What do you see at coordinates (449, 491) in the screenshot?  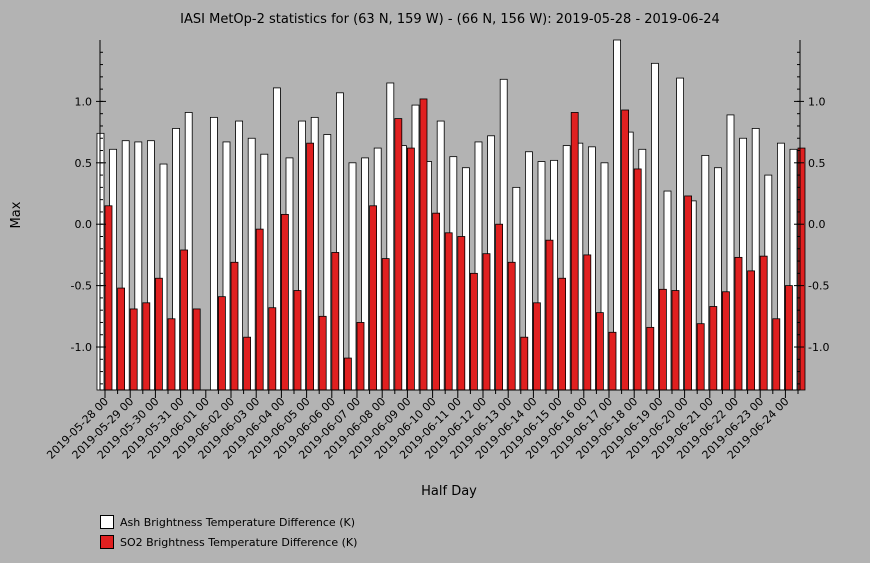 I see `x-axis-label: Half Day` at bounding box center [449, 491].